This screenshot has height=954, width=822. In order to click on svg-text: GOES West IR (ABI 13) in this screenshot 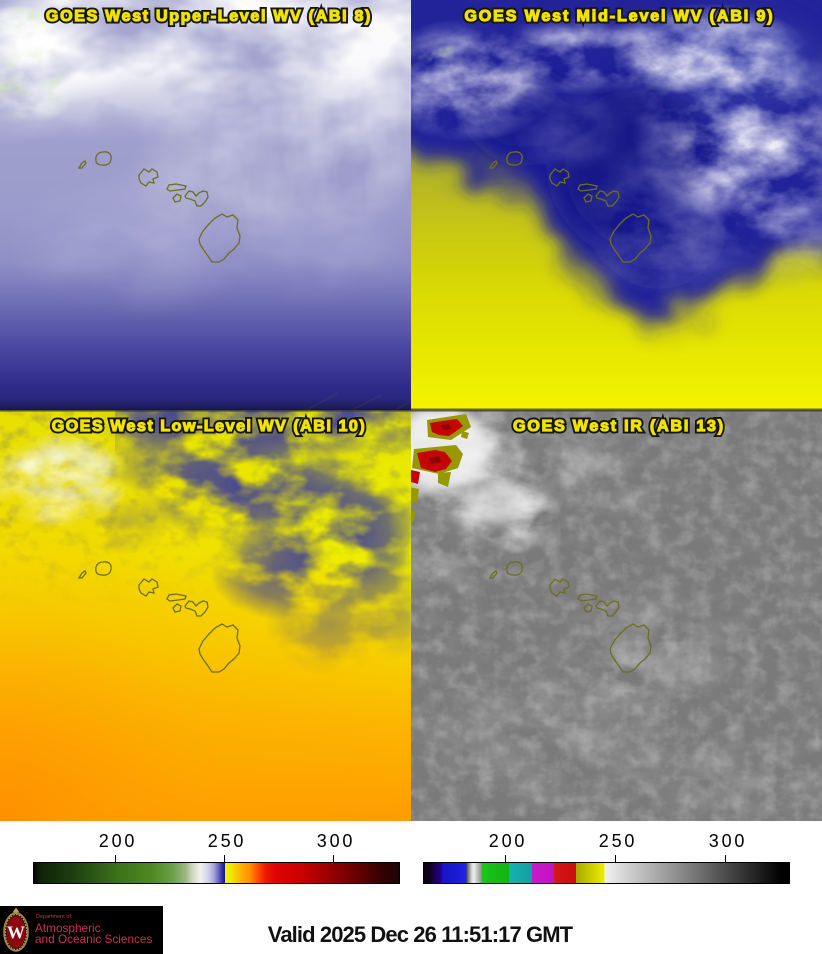, I will do `click(619, 426)`.